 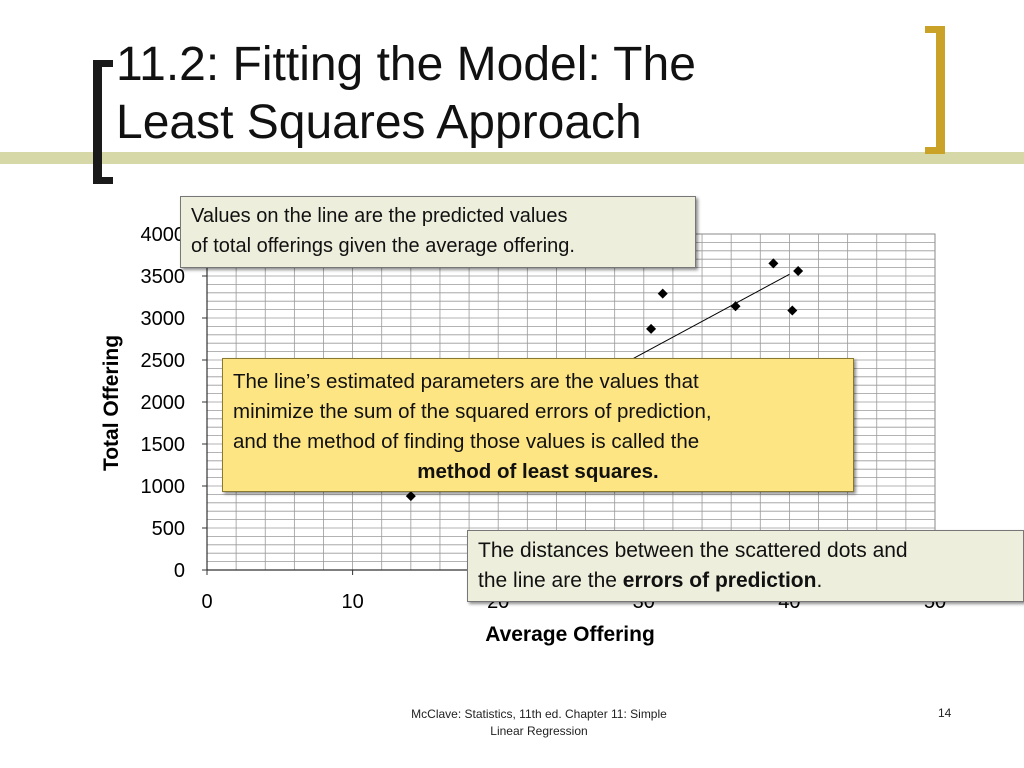 I want to click on x-axis-title: Average Offering, so click(x=570, y=634).